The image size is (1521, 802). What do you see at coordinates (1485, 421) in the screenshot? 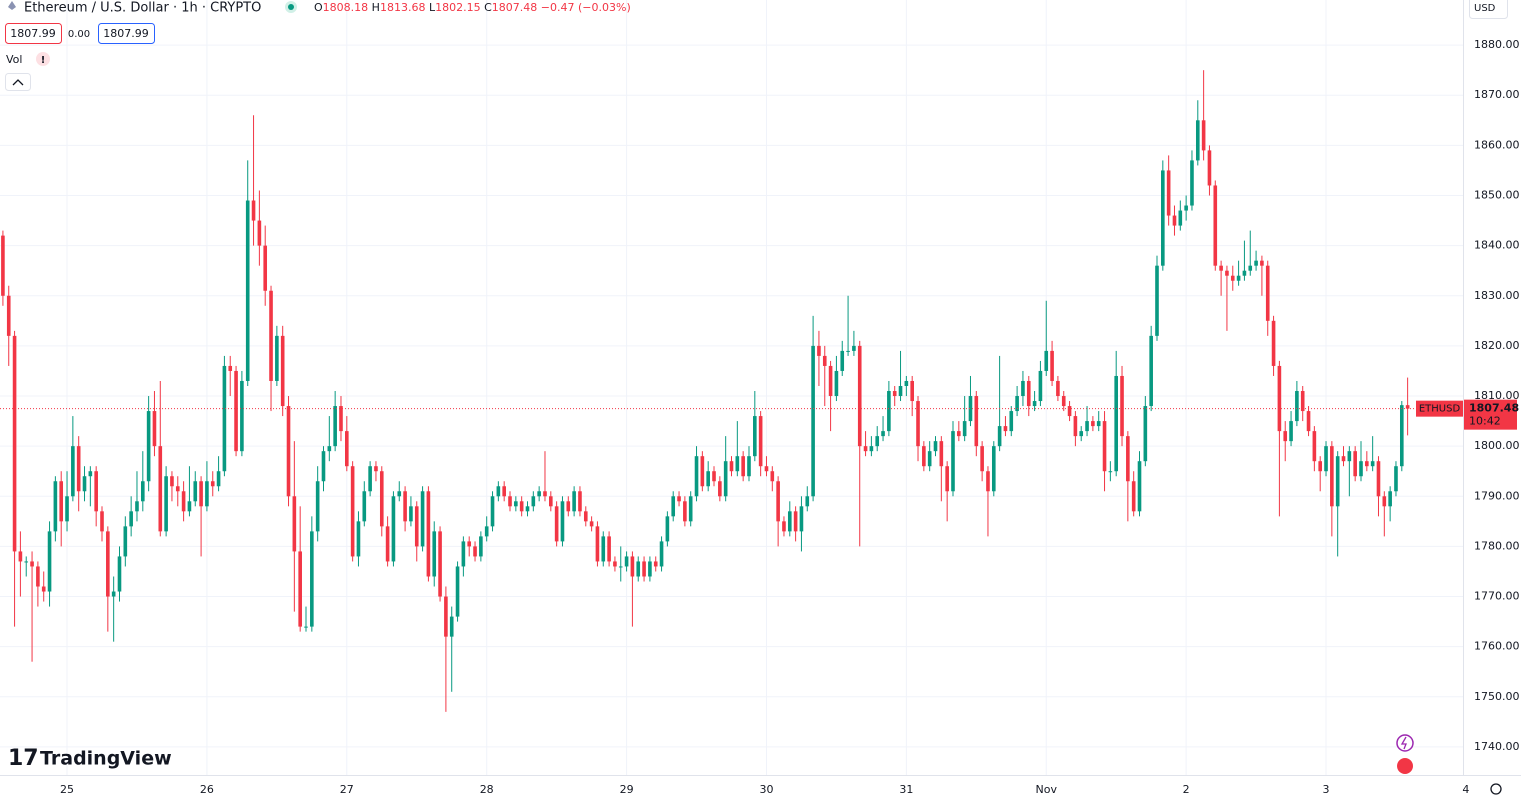
I see `countdown: 10:42` at bounding box center [1485, 421].